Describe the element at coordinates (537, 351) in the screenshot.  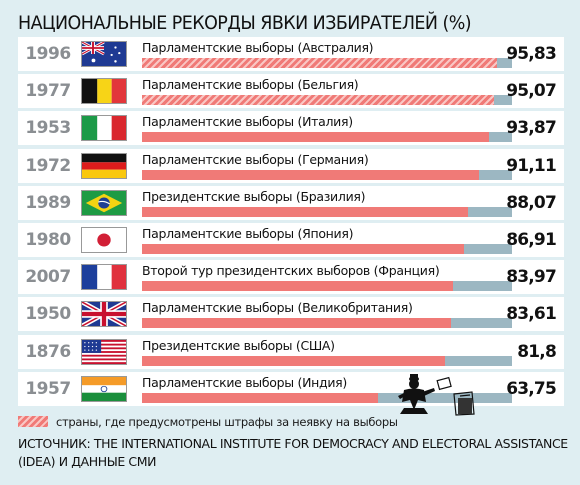
I see `row-value: 81,8` at that location.